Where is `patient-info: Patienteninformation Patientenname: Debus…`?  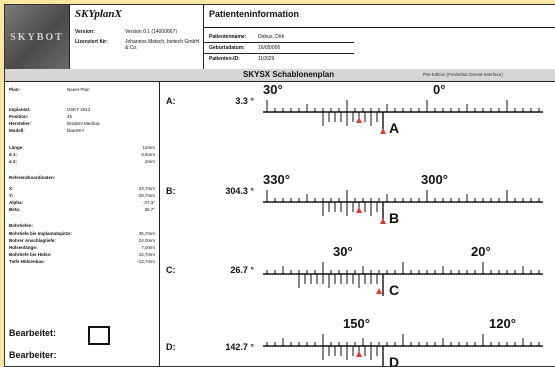 patient-info: Patienteninformation Patientenname: Debus… is located at coordinates (379, 37).